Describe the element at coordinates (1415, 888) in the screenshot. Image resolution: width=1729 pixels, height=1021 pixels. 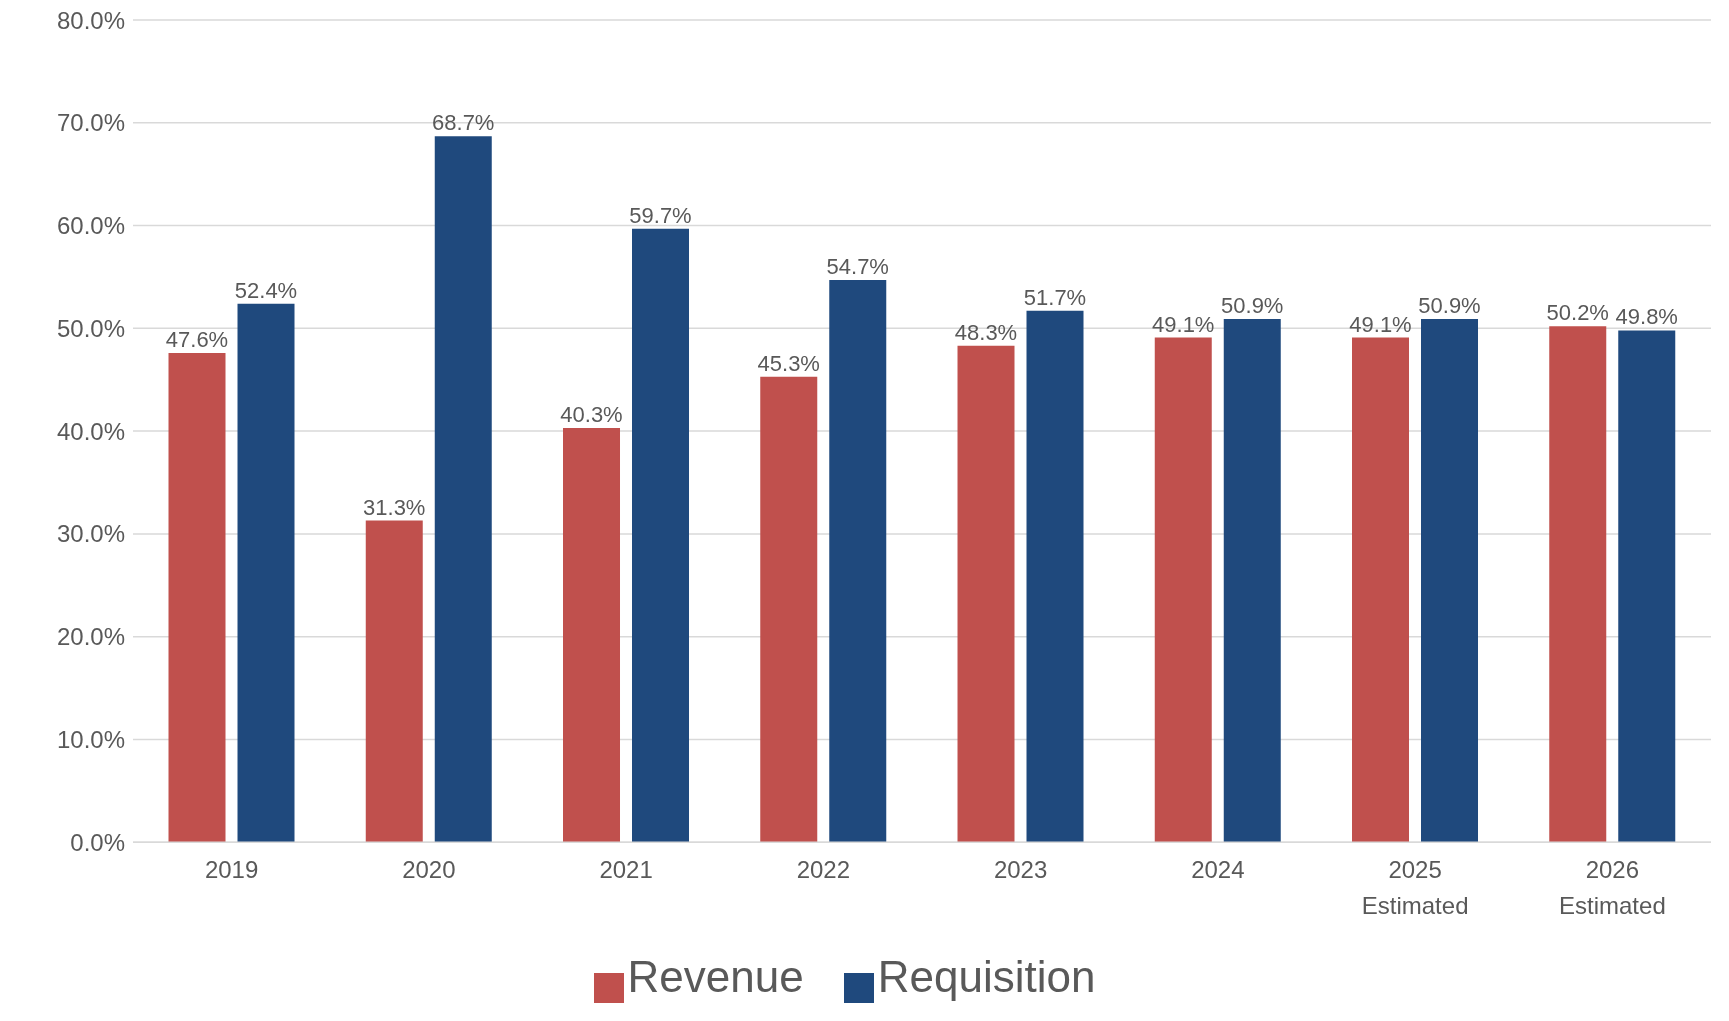
I see `x-tick-label: 2025 Estimated` at that location.